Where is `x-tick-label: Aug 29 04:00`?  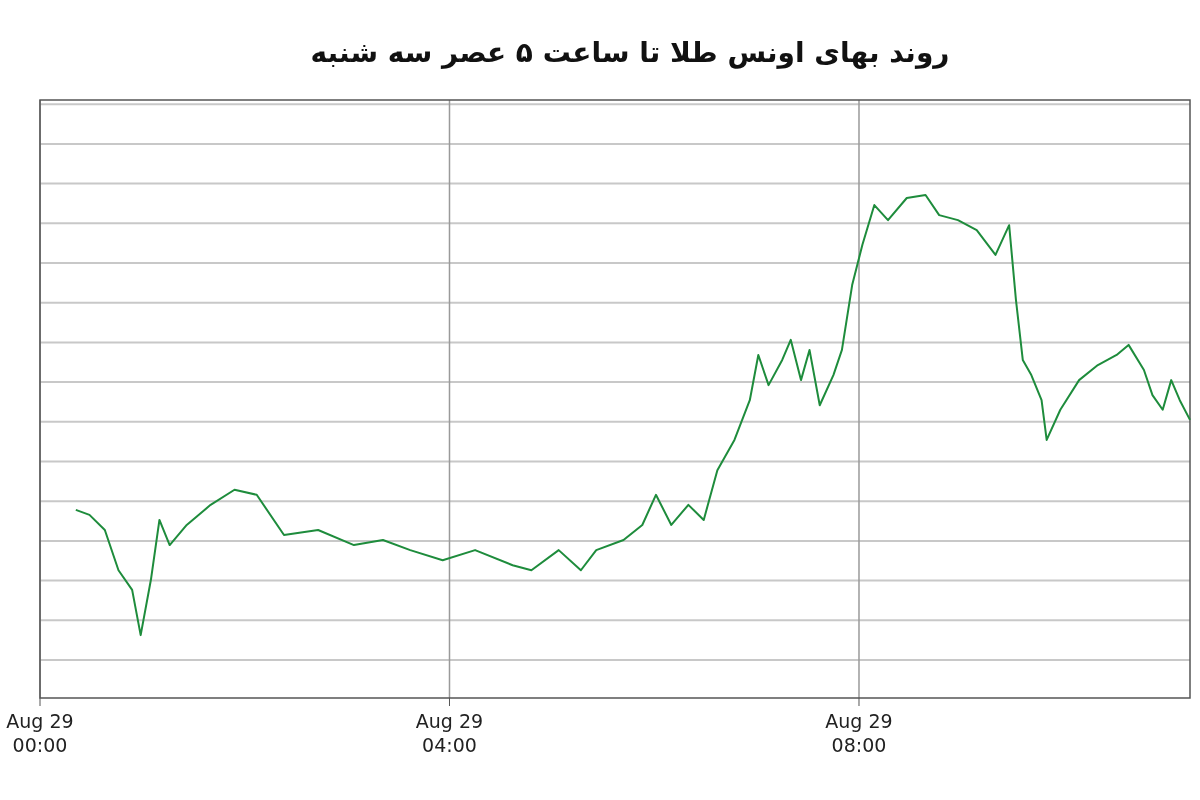
x-tick-label: Aug 29 04:00 is located at coordinates (449, 733).